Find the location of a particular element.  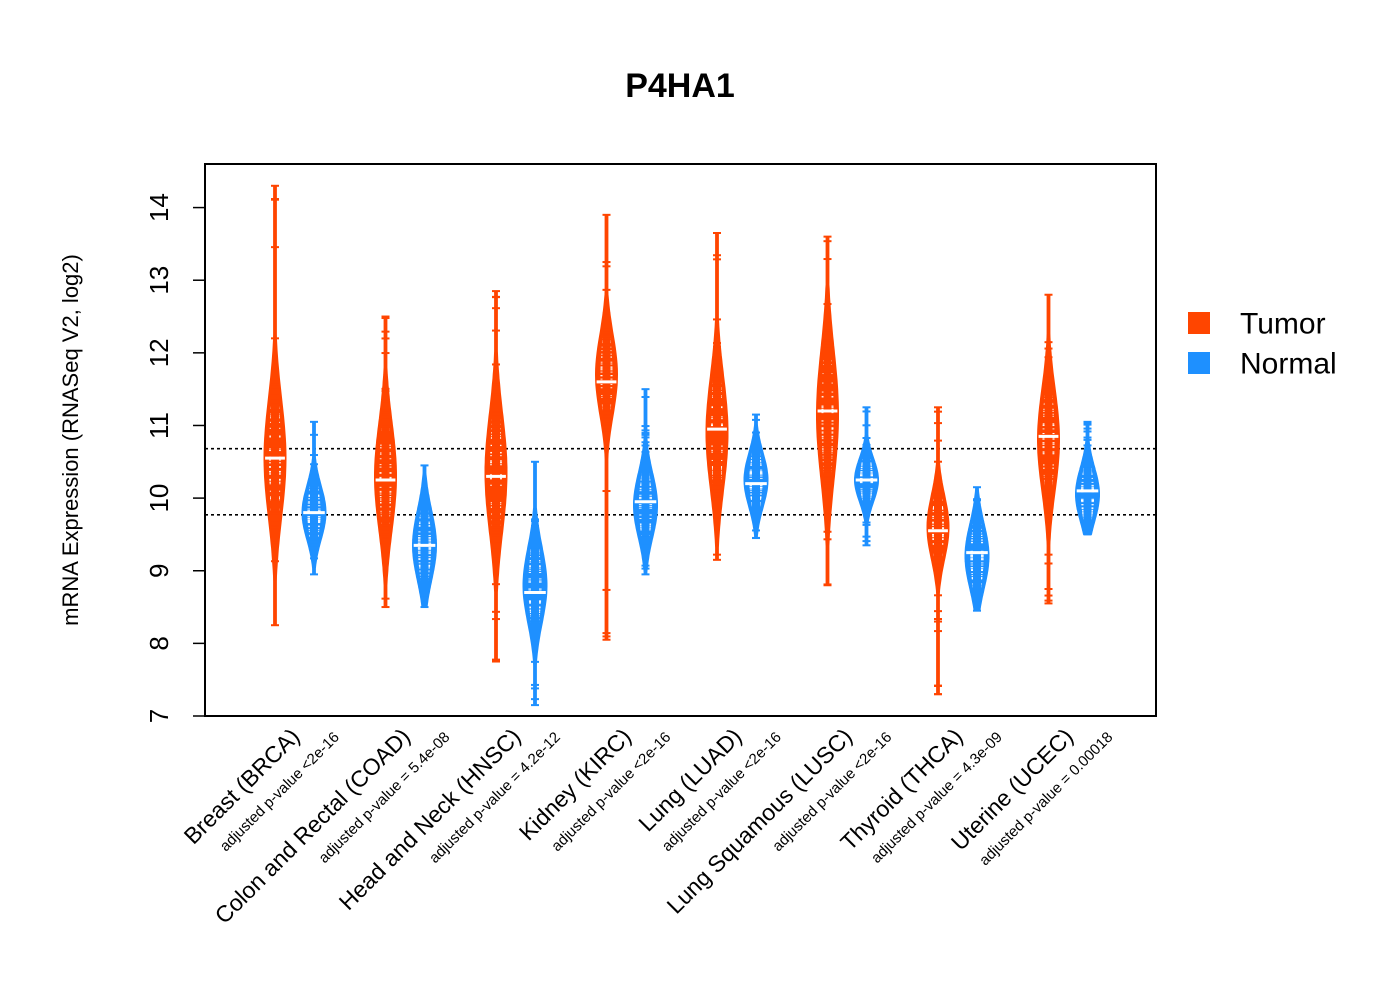

legend-swatch-normal is located at coordinates (1199, 363).